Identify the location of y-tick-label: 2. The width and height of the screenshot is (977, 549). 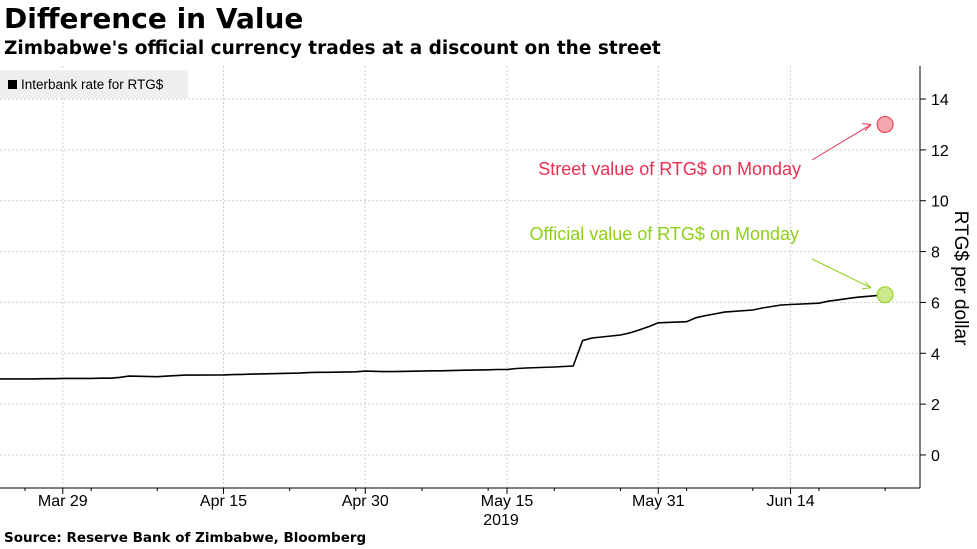
(935, 405).